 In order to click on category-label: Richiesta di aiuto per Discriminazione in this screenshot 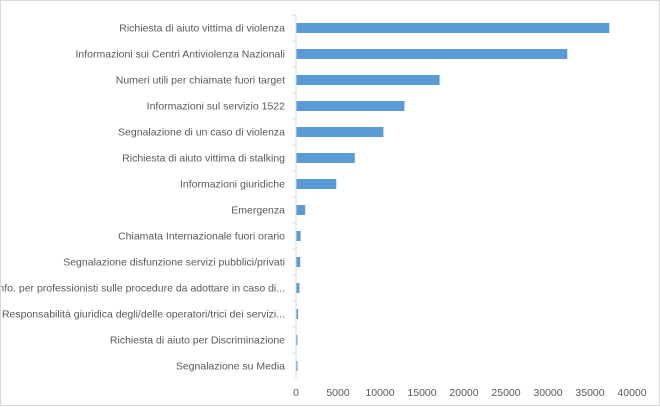, I will do `click(197, 341)`.